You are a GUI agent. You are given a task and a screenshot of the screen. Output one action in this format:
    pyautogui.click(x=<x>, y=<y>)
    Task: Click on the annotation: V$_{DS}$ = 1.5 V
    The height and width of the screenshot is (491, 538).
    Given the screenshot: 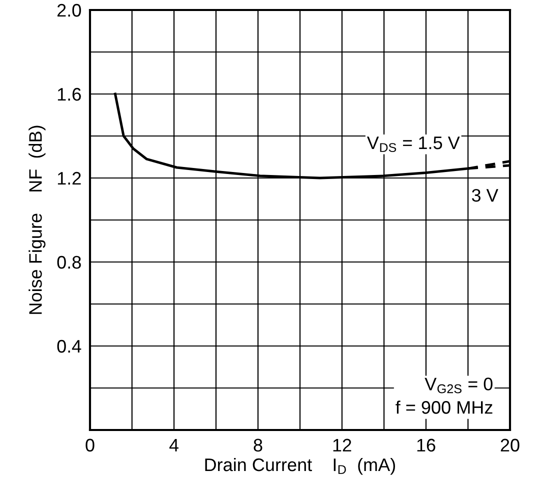 What is the action you would take?
    pyautogui.click(x=413, y=144)
    